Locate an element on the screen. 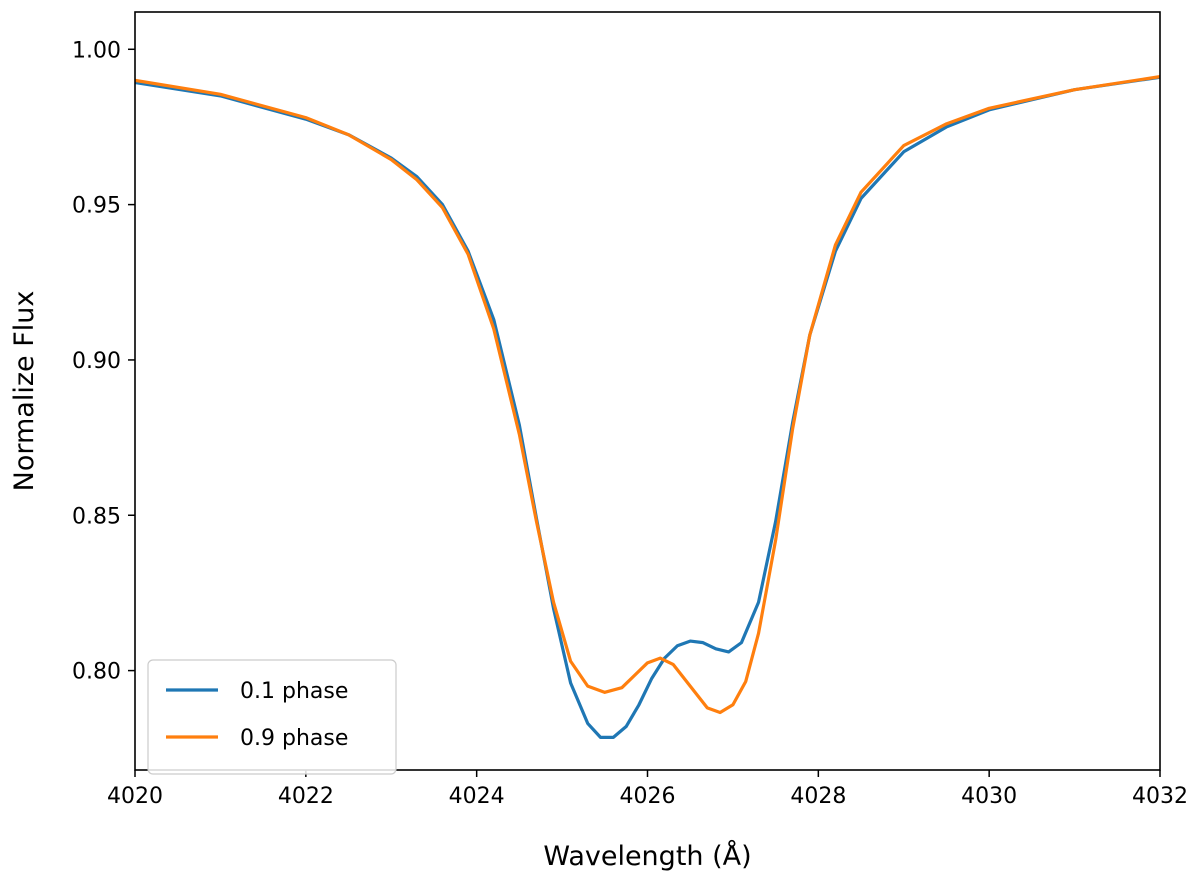 This screenshot has width=1200, height=881. y-axis: 0.80 0.85 0.90 0.95 1.00 is located at coordinates (103, 361).